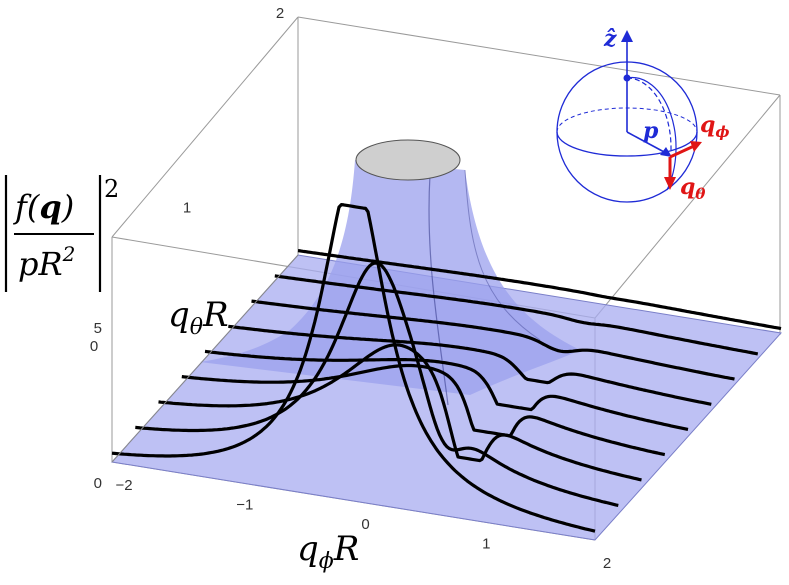 This screenshot has width=789, height=585. I want to click on inset-qphi-label: qϕ, so click(715, 126).